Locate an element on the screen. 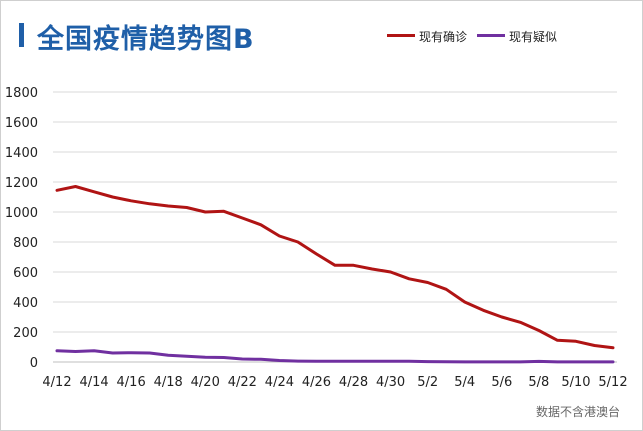 Image resolution: width=643 pixels, height=431 pixels. x-tick-label: 4/26 is located at coordinates (316, 382).